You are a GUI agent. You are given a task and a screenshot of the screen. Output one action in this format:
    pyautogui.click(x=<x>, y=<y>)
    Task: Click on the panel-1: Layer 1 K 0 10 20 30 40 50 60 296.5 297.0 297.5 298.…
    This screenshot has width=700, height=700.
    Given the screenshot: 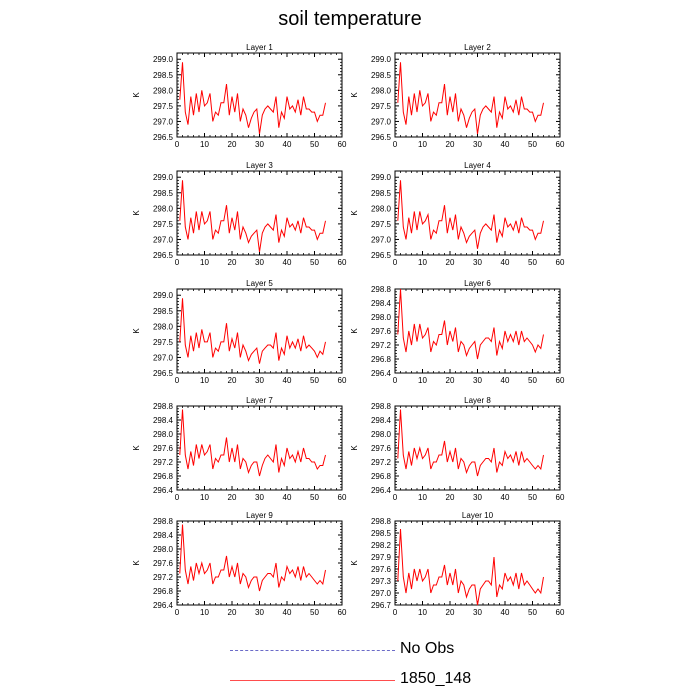 What is the action you would take?
    pyautogui.click(x=239, y=96)
    